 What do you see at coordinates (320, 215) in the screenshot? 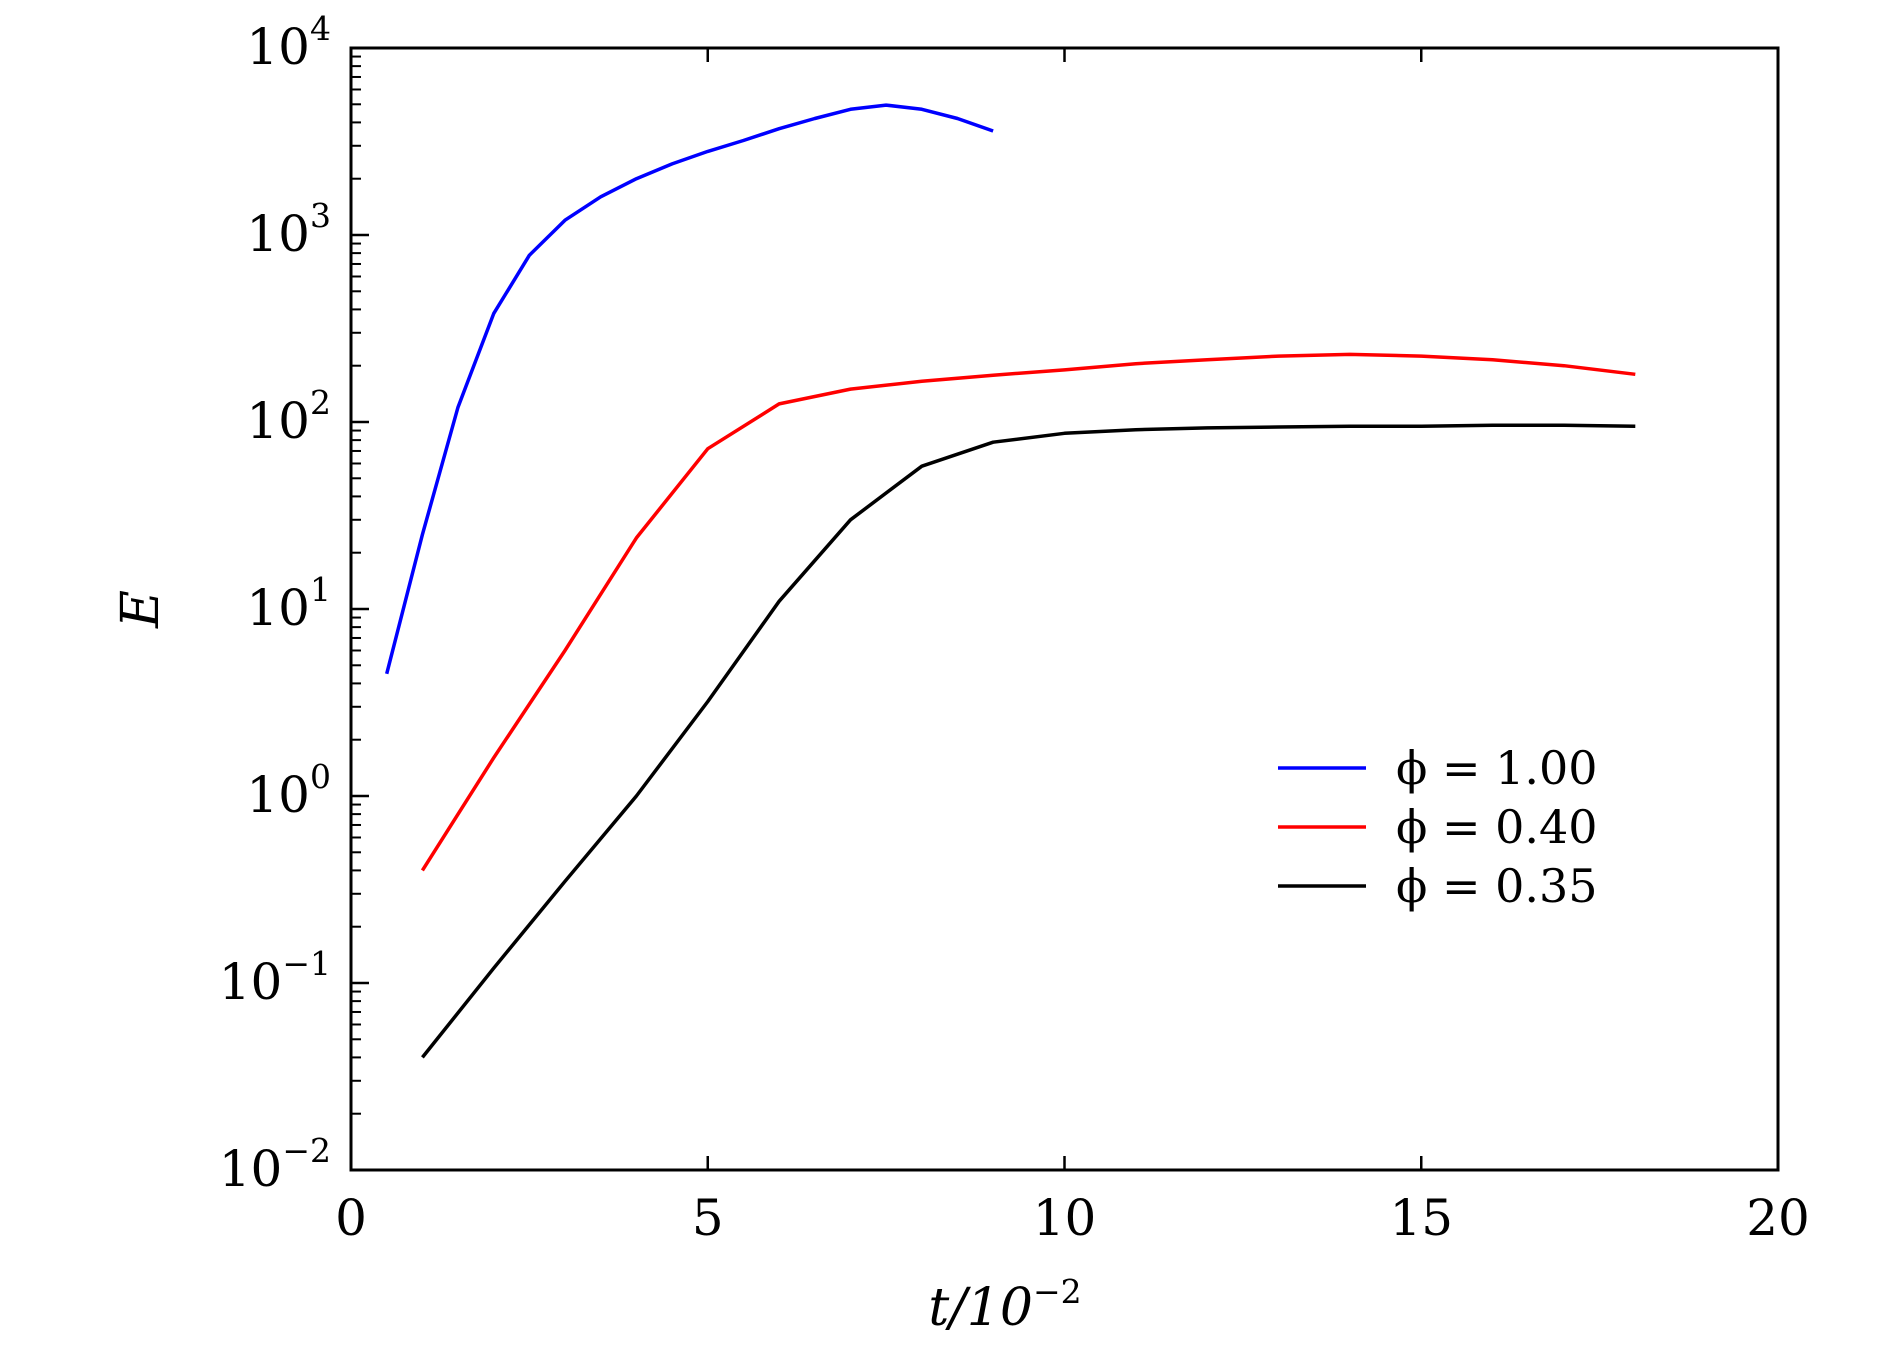
I see `y-tick-exponent: 3` at bounding box center [320, 215].